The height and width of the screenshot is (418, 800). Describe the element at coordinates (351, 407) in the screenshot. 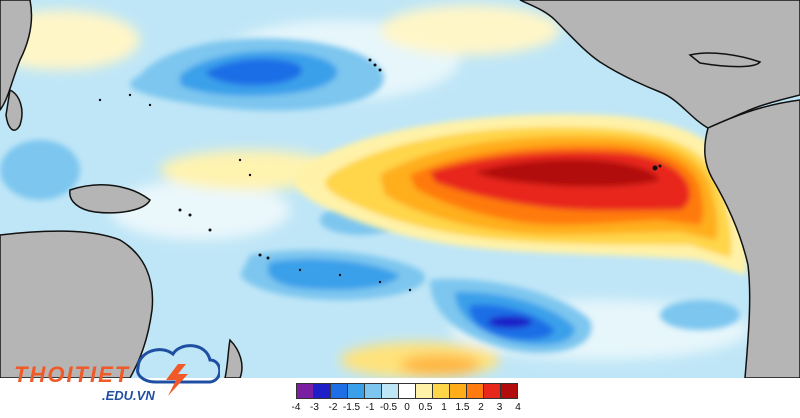

I see `legend-tick-label: -1.5` at that location.